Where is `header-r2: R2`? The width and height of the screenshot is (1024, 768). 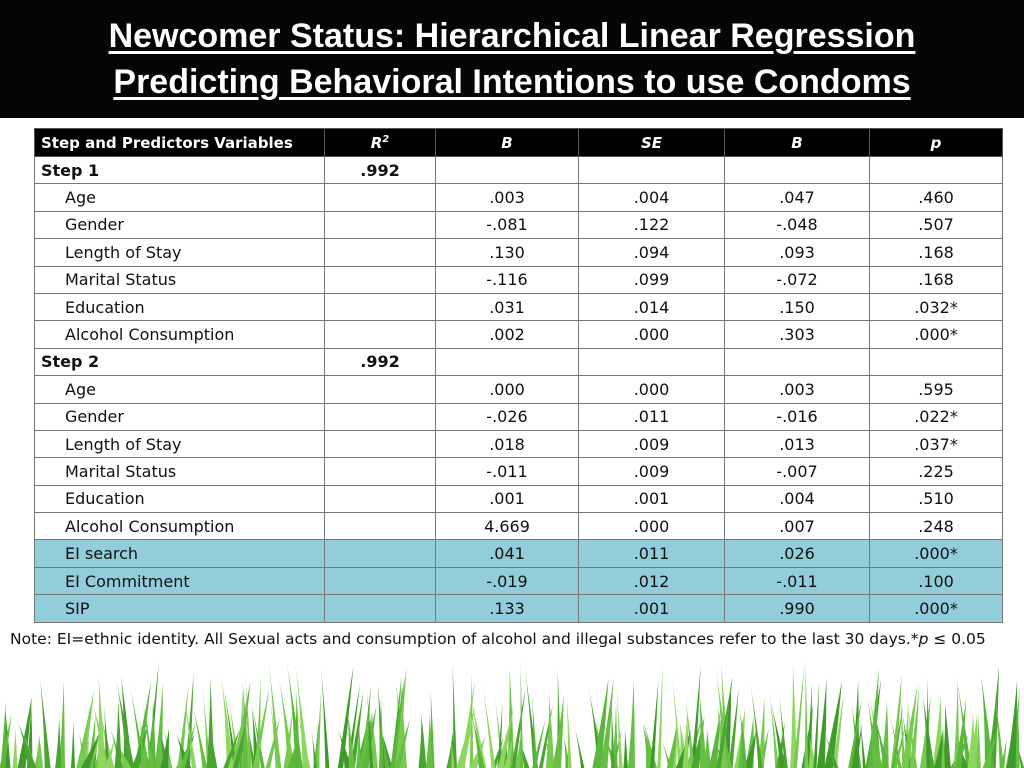 header-r2: R2 is located at coordinates (380, 142).